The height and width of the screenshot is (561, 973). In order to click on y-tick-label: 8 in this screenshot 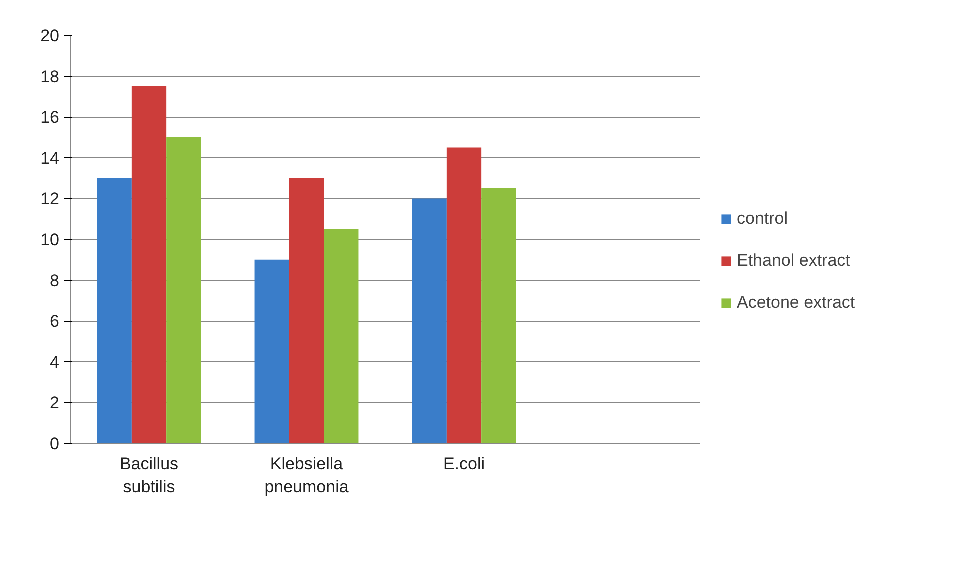, I will do `click(55, 280)`.